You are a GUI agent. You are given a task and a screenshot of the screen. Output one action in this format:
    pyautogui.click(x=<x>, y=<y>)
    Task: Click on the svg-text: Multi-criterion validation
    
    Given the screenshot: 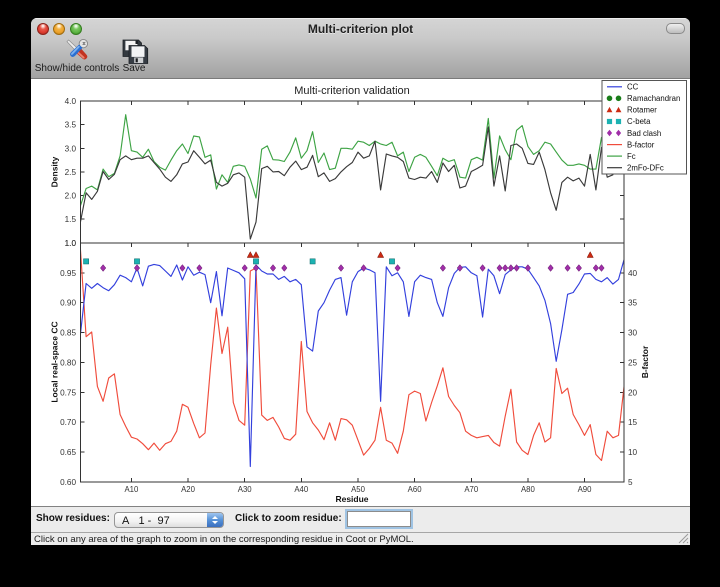 What is the action you would take?
    pyautogui.click(x=352, y=91)
    